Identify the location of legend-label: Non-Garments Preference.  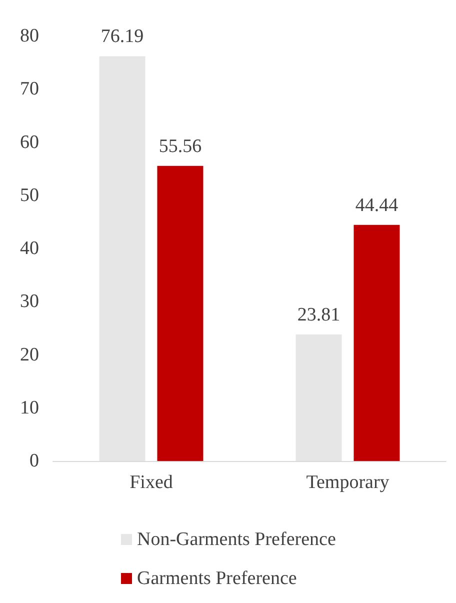
(236, 539).